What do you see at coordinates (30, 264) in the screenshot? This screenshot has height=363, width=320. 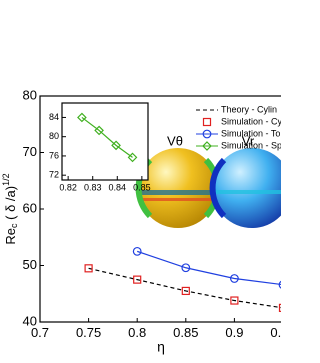 I see `y-tick-label: 50` at bounding box center [30, 264].